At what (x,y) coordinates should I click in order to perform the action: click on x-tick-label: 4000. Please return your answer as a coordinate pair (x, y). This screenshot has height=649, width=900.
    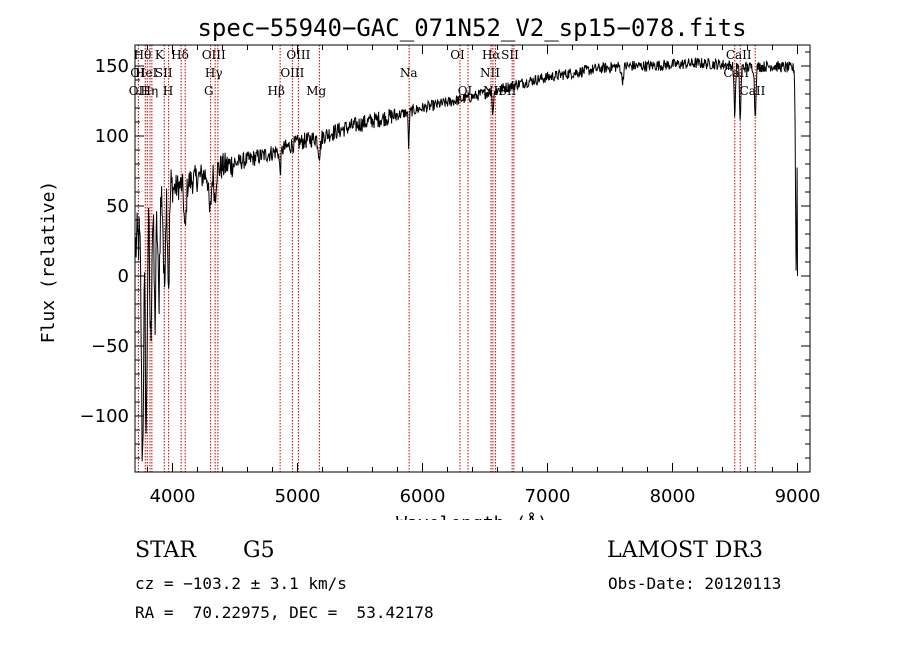
    Looking at the image, I should click on (173, 496).